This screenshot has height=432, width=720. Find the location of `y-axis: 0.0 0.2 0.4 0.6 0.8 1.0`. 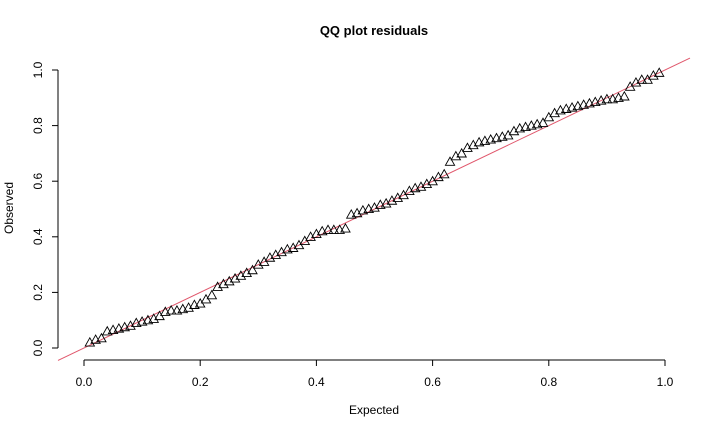

y-axis: 0.0 0.2 0.4 0.6 0.8 1.0 is located at coordinates (45, 208).